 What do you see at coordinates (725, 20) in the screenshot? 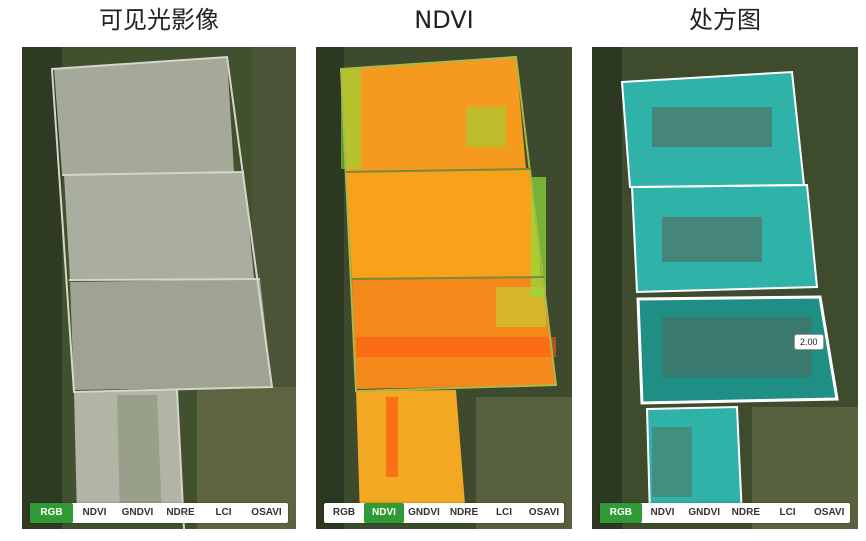
I see `panel-title-prescription: 处方图` at bounding box center [725, 20].